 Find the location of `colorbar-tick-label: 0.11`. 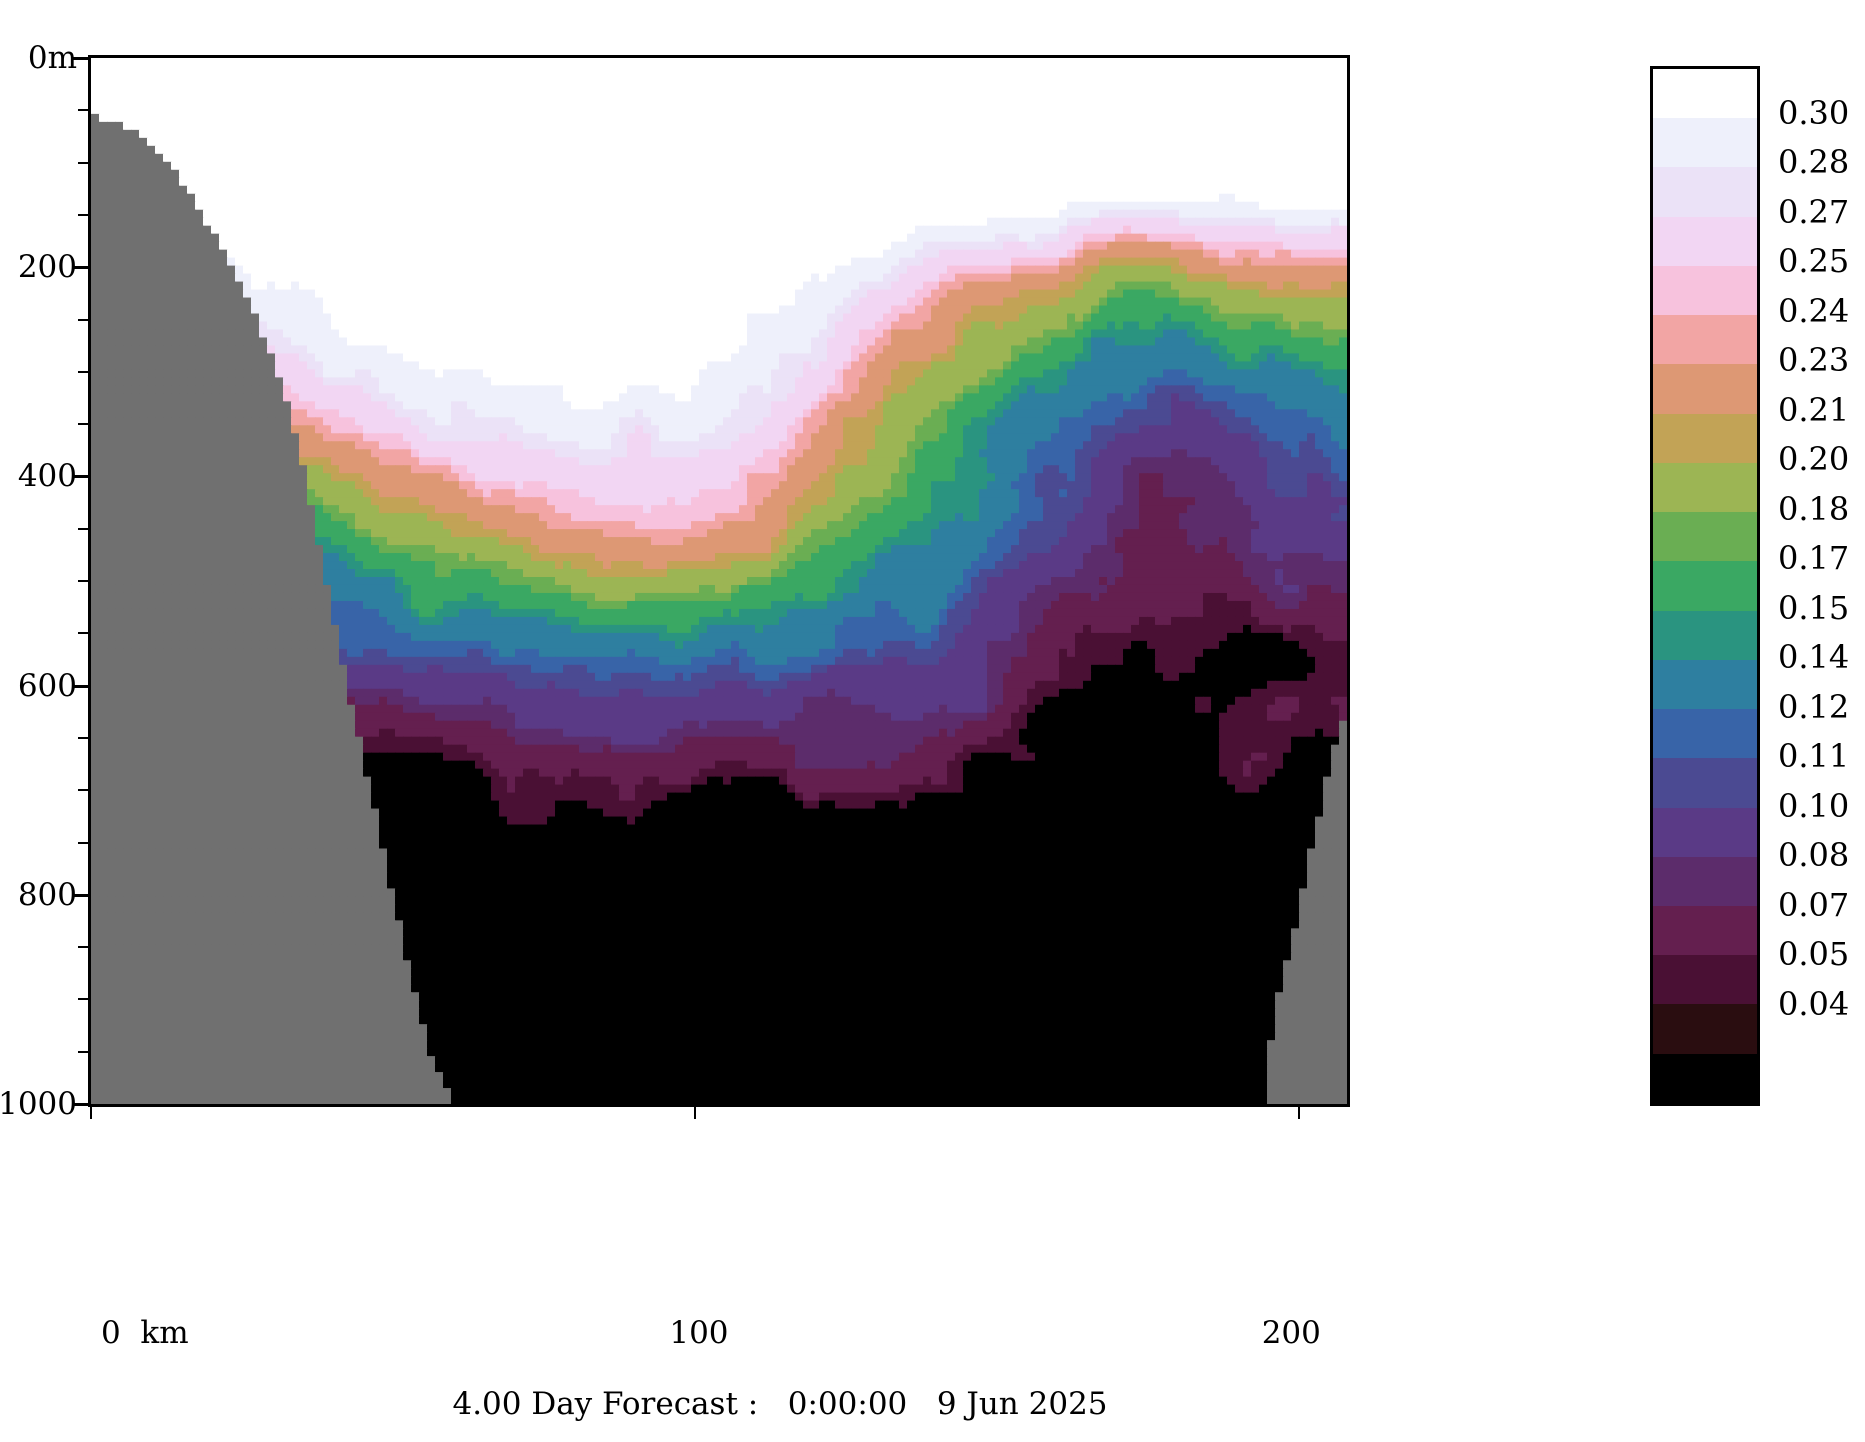

colorbar-tick-label: 0.11 is located at coordinates (1813, 756).